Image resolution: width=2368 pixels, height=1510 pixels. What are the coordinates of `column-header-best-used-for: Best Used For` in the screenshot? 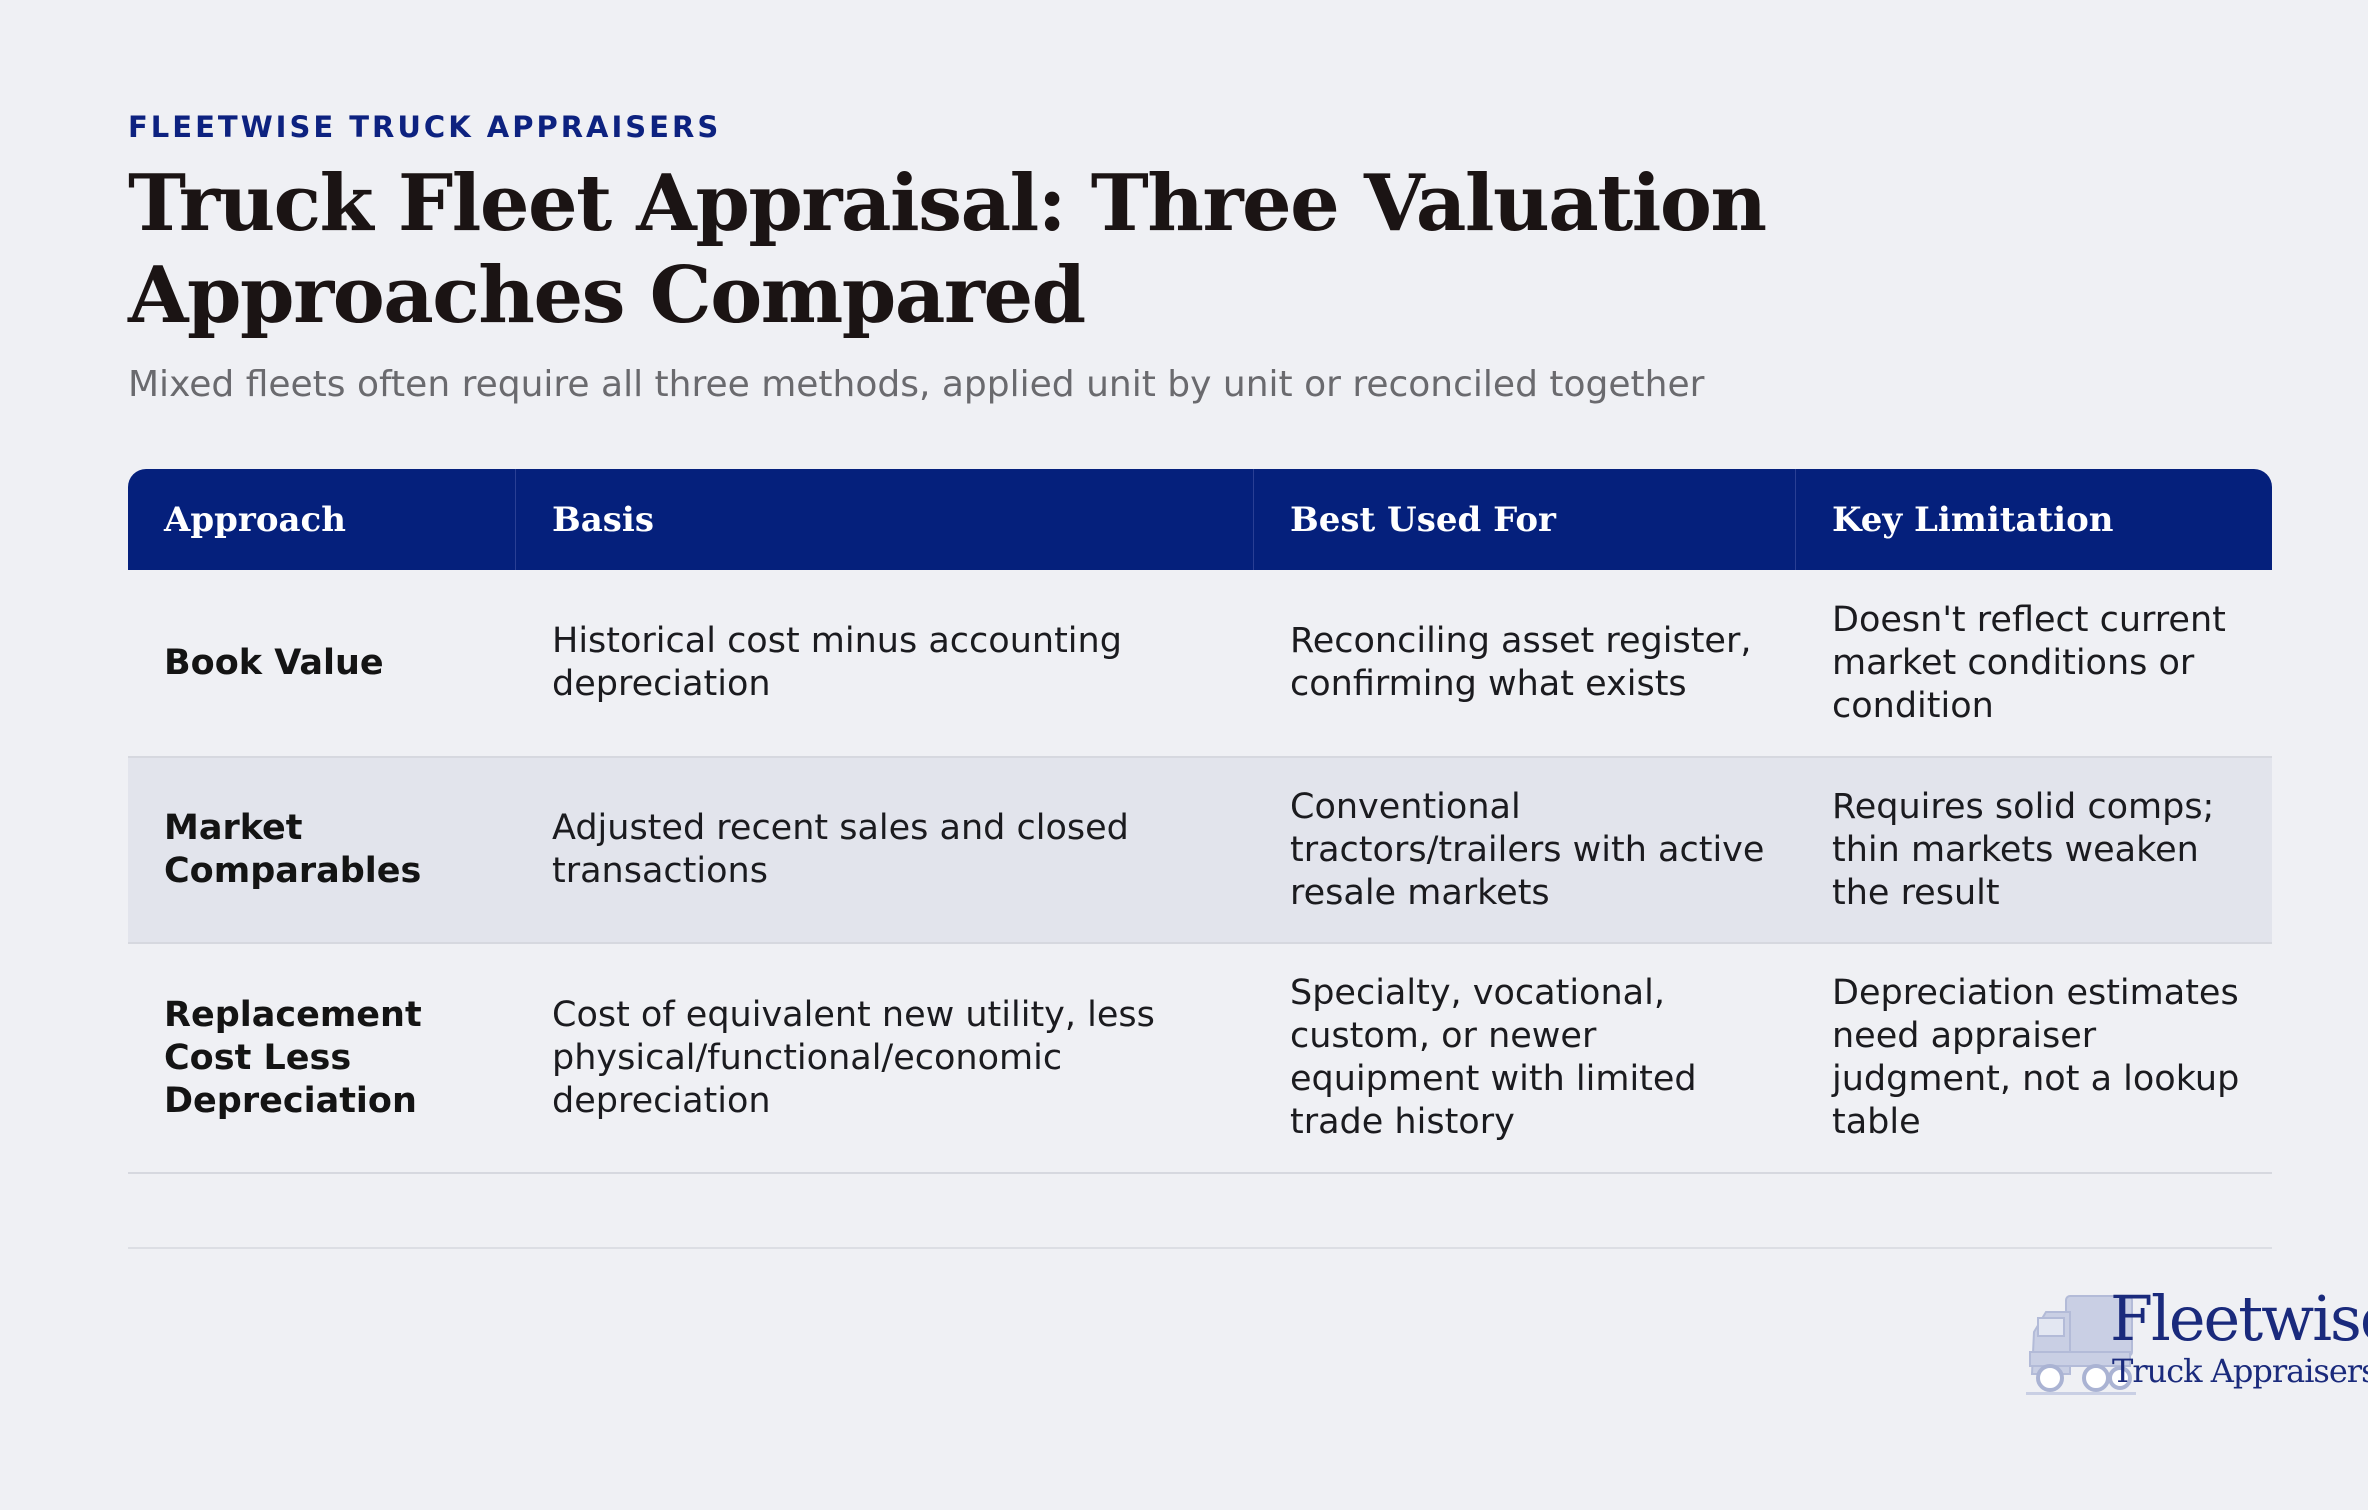 It's located at (1525, 519).